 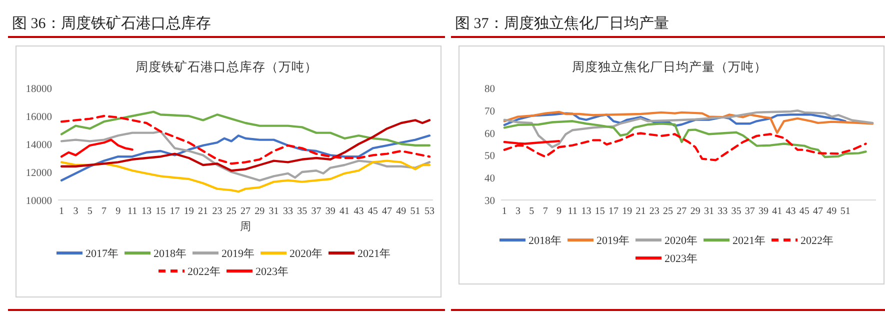 What do you see at coordinates (489, 179) in the screenshot?
I see `y-tick-label: 40` at bounding box center [489, 179].